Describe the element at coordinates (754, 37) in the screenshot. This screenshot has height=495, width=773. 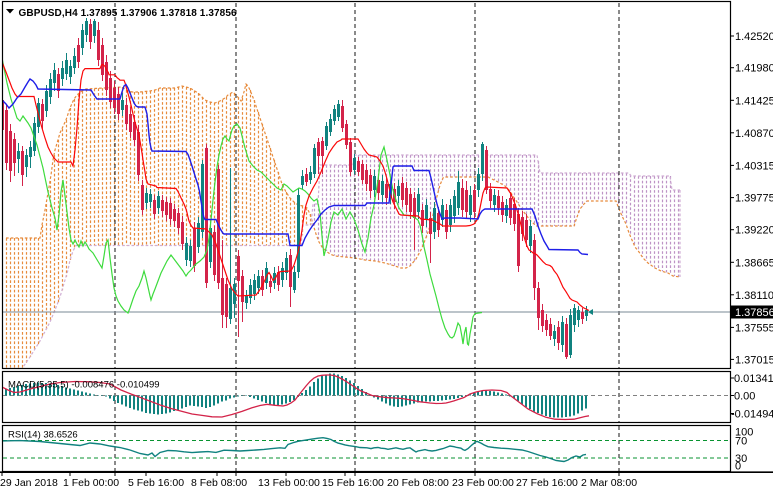
I see `svg-text: 1.42520` at that location.